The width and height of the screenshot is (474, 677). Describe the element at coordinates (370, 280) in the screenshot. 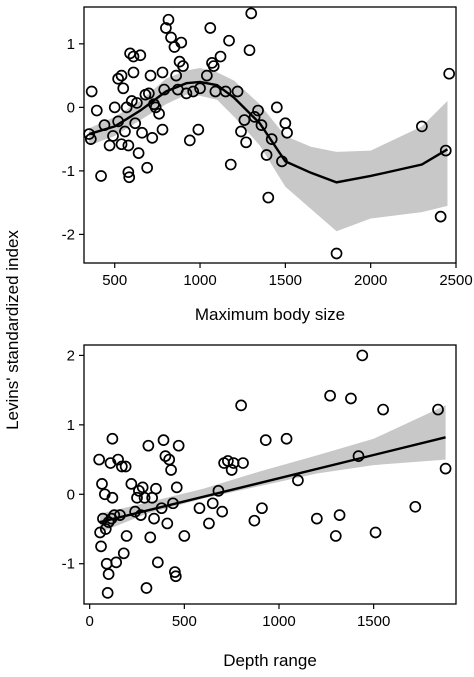

I see `x-tick-label: 2000` at that location.